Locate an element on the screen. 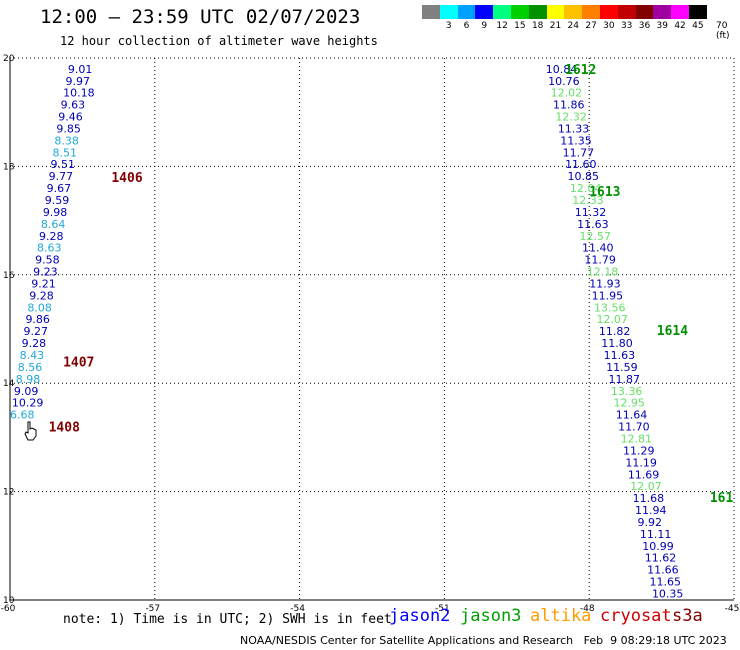 The height and width of the screenshot is (650, 740). wave-height-label: 9.63 is located at coordinates (73, 105).